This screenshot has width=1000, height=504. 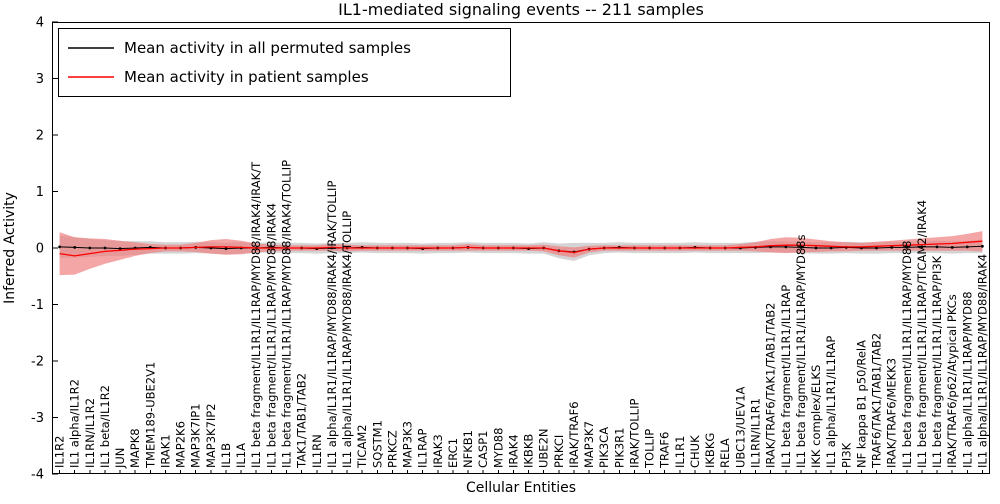 What do you see at coordinates (740, 427) in the screenshot?
I see `x-tick-label: UBC13/UEV1A` at bounding box center [740, 427].